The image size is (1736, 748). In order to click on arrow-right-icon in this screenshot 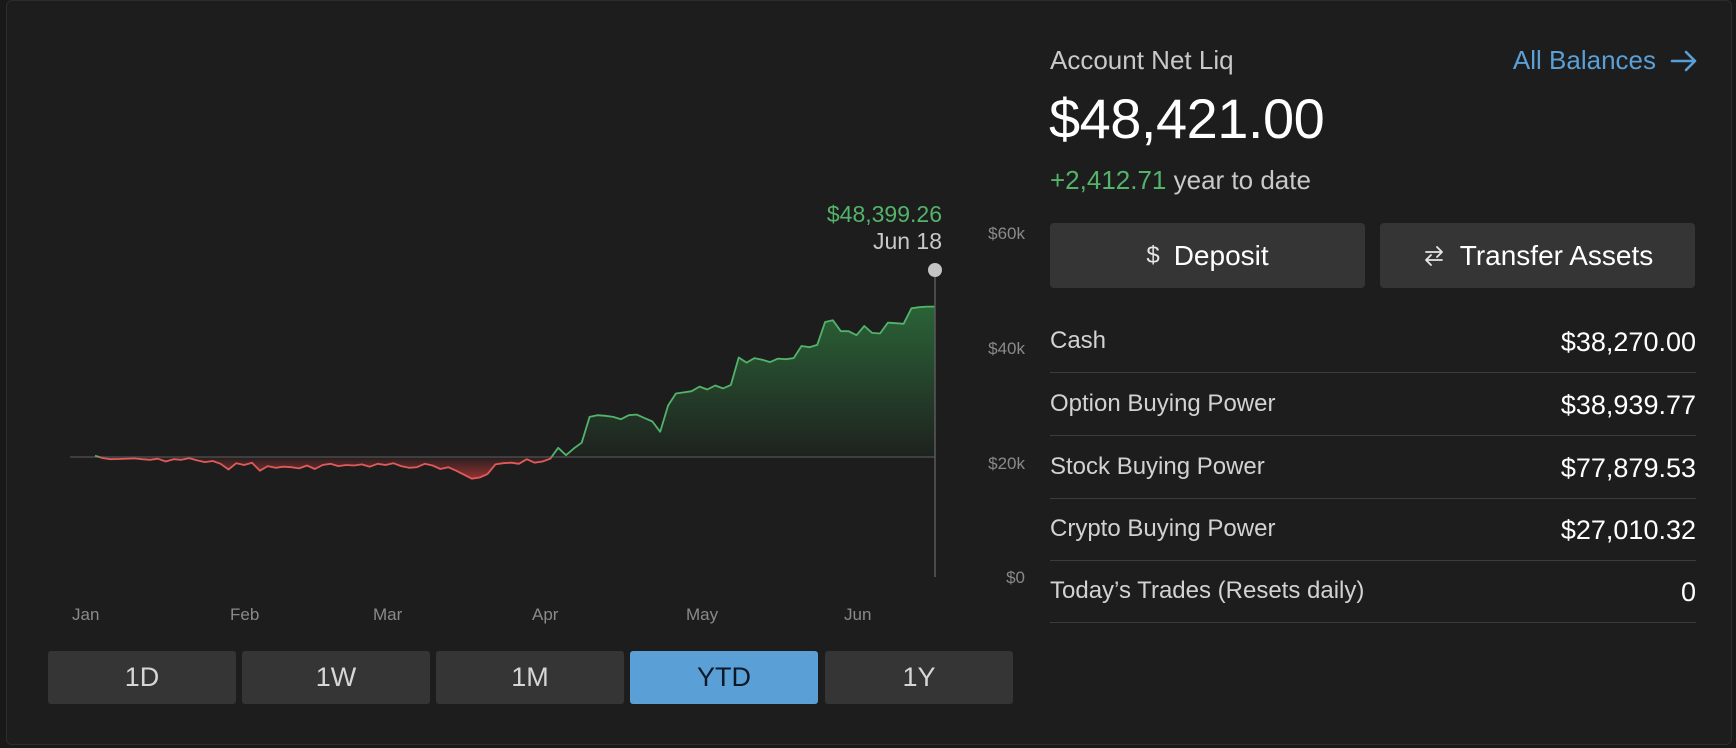, I will do `click(1683, 60)`.